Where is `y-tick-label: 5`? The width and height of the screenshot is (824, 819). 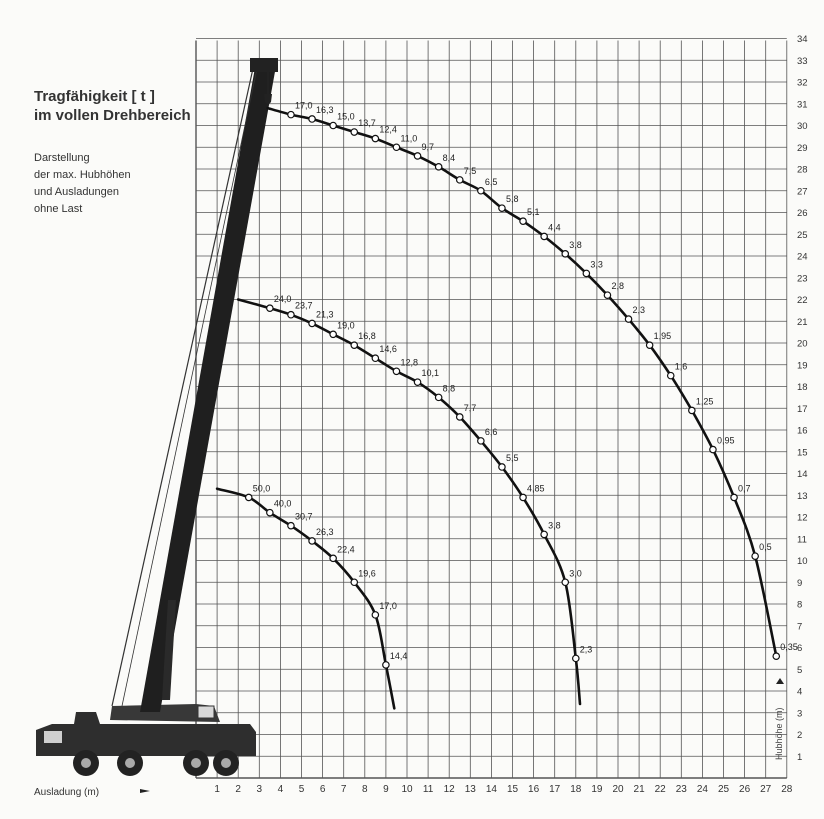 y-tick-label: 5 is located at coordinates (799, 670).